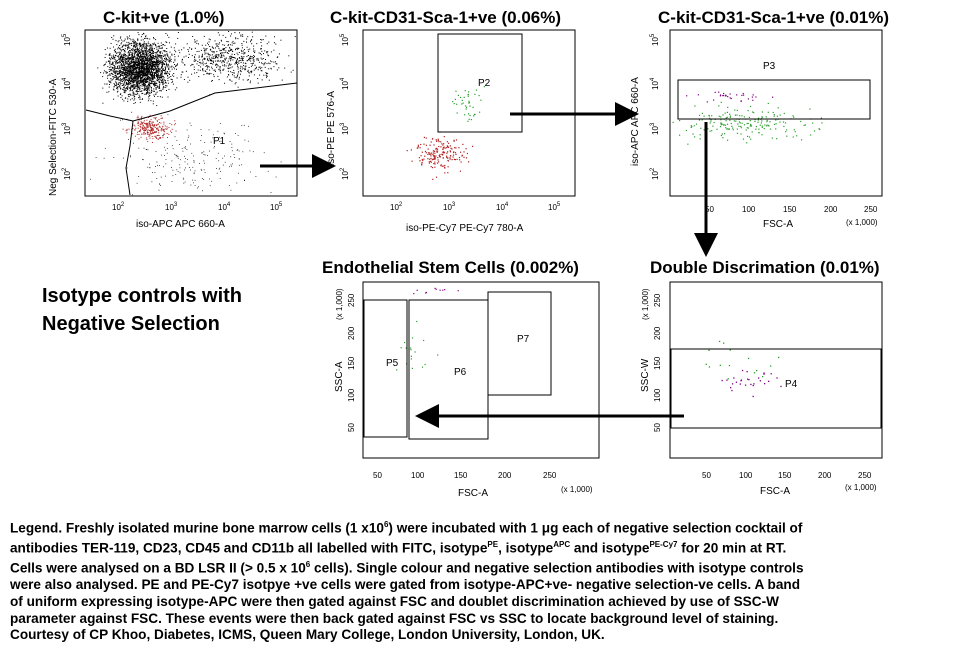 The image size is (960, 658). I want to click on plot4-frame, so click(481, 370).